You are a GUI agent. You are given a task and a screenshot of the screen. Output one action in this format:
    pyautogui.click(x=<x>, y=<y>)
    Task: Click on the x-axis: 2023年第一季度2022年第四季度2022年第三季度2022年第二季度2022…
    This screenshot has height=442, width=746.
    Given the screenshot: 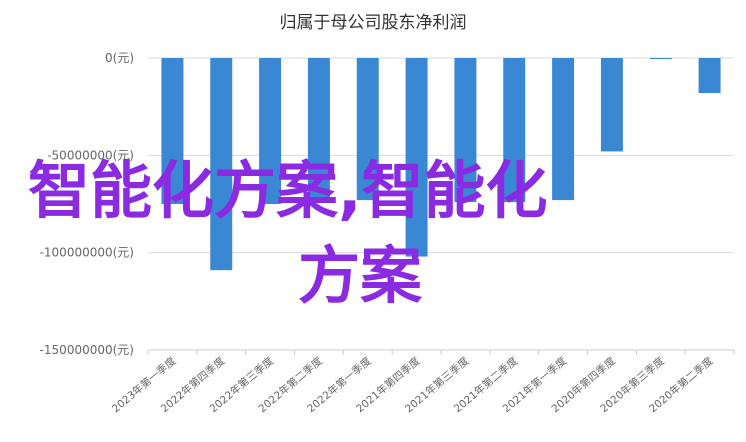 What is the action you would take?
    pyautogui.click(x=422, y=382)
    